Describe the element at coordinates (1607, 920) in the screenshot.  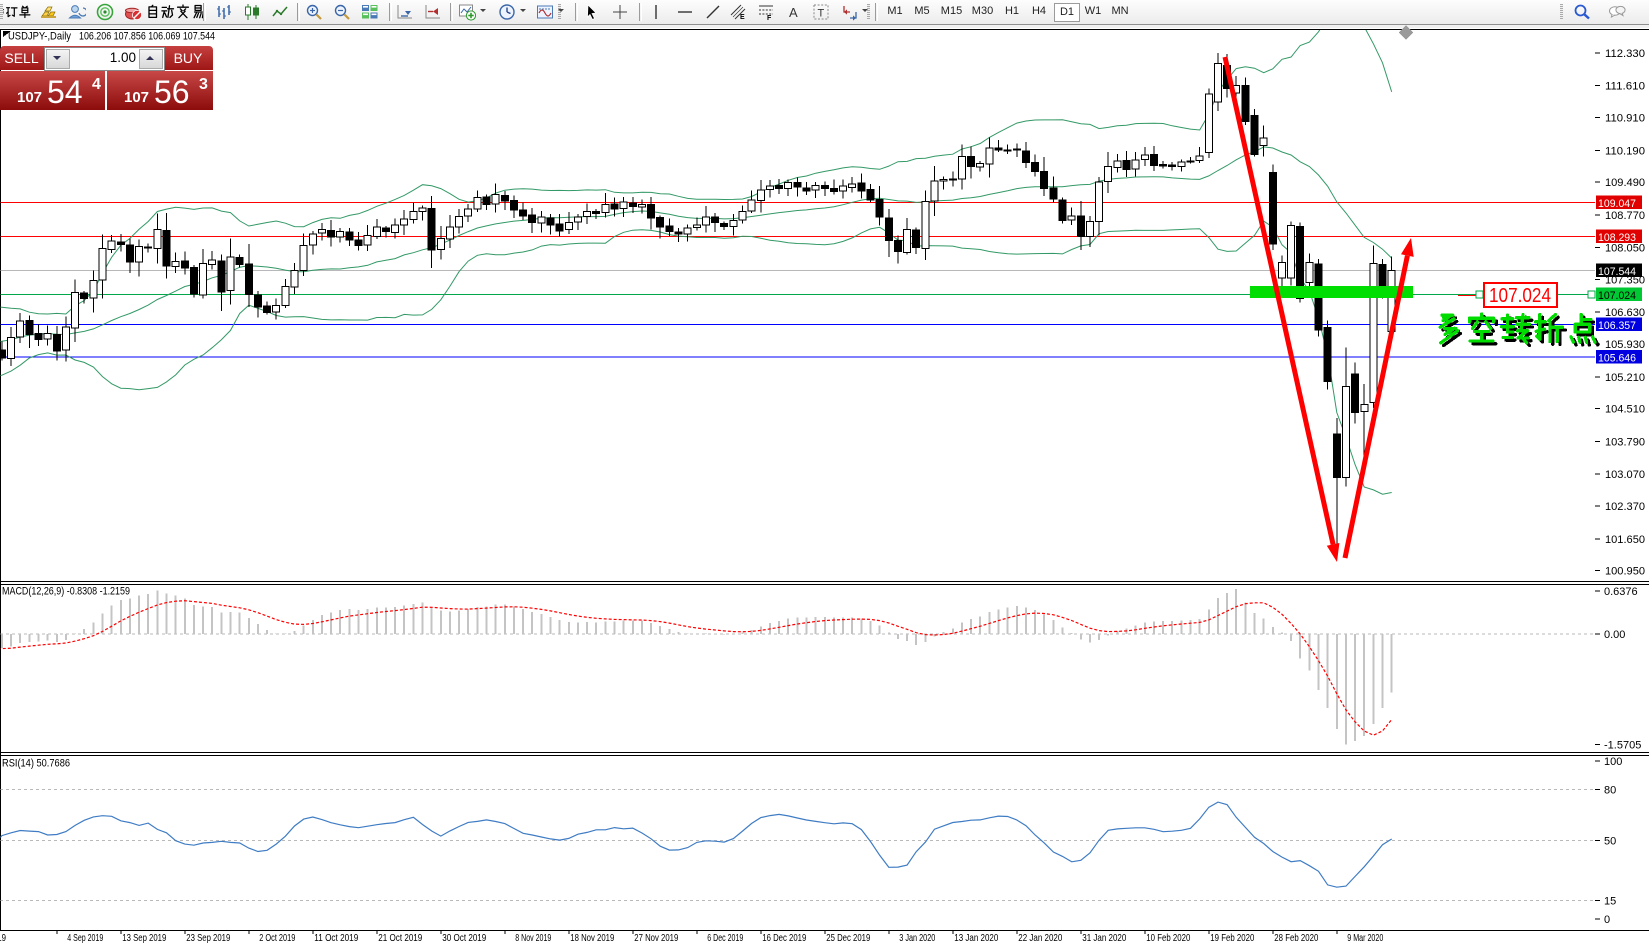
I see `svg-text: 0` at that location.